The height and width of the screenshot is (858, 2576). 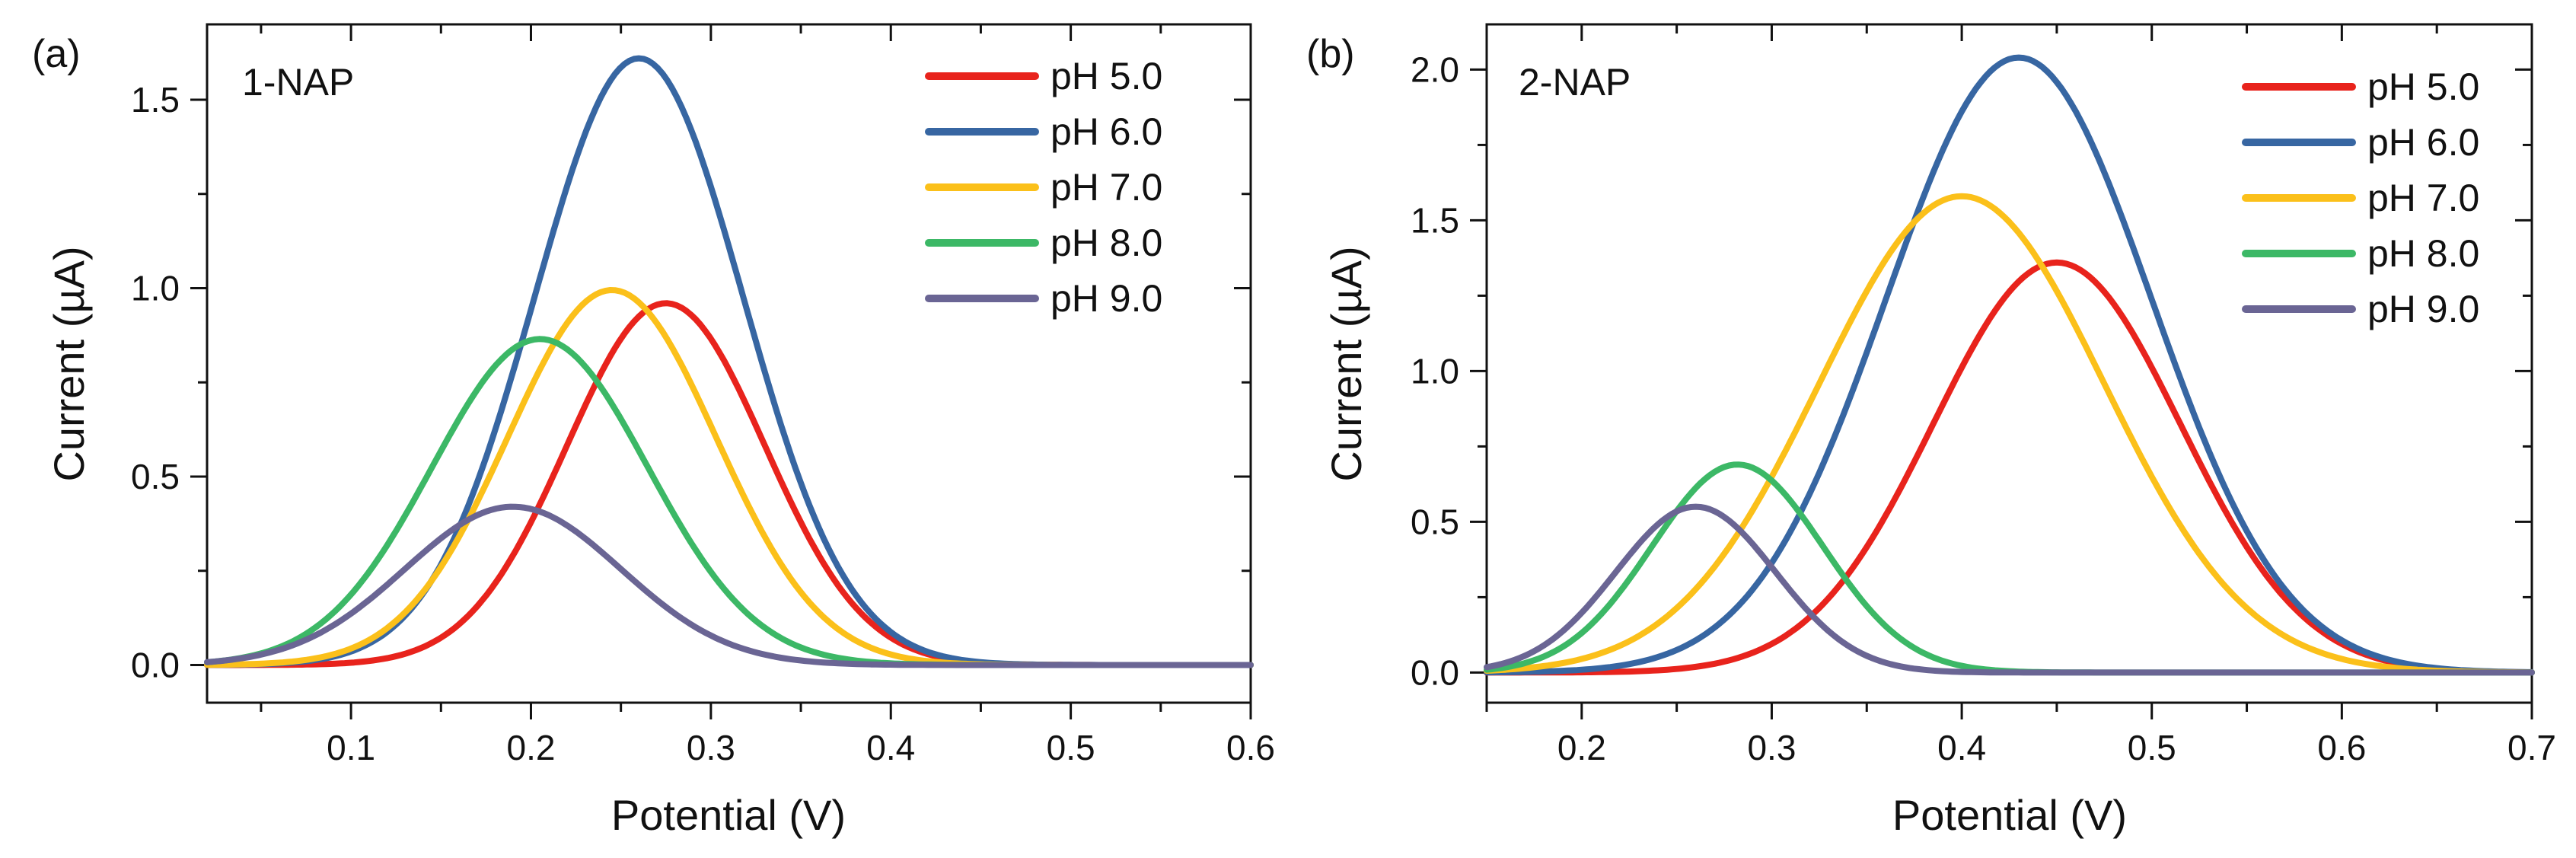 I want to click on x-tick-label: 0.1, so click(x=351, y=747).